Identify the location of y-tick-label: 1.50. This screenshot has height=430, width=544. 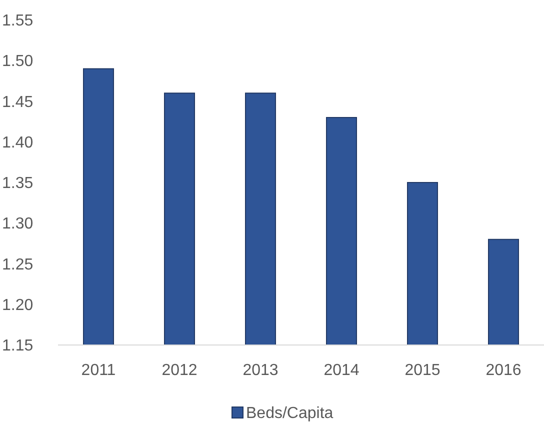
(18, 61).